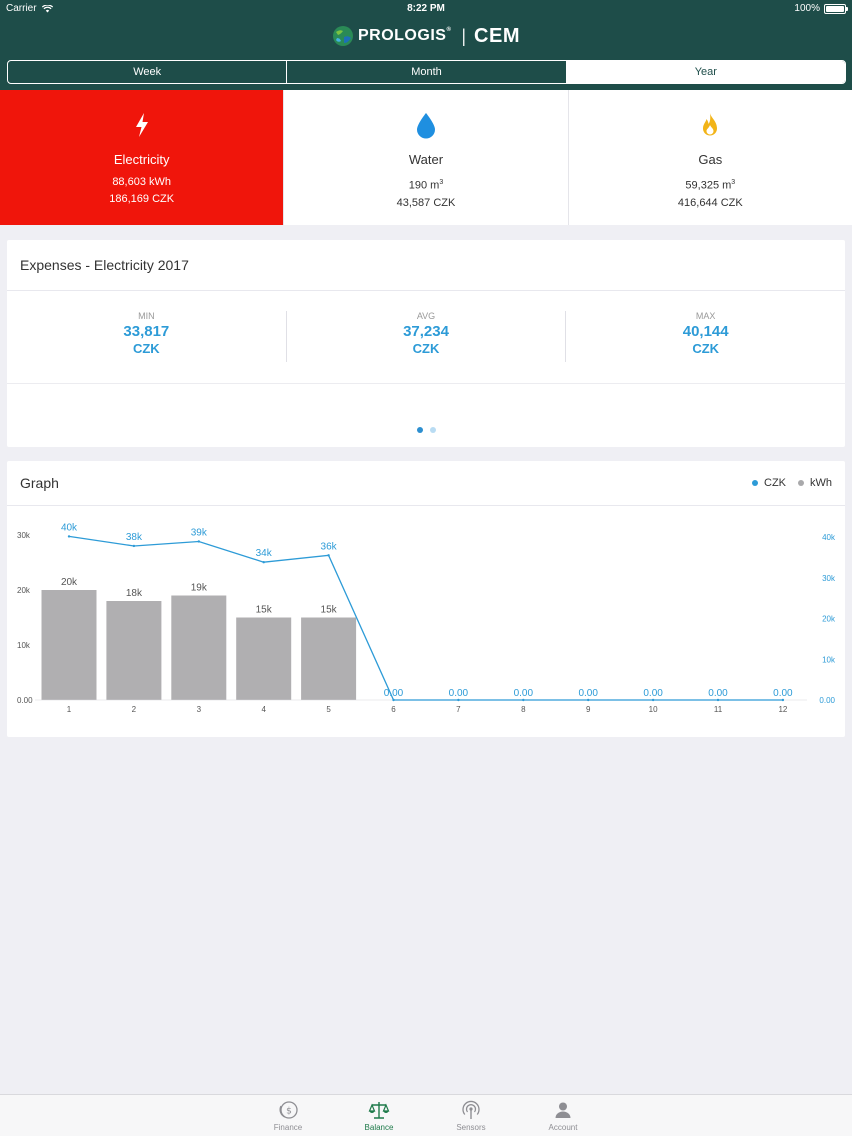  I want to click on x-tick-label: 6, so click(393, 709).